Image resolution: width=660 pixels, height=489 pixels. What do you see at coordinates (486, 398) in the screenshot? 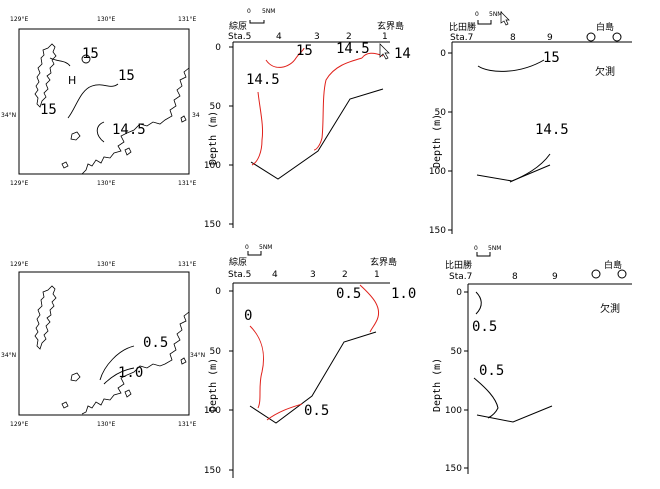
I see `isoline-0.5-lower` at bounding box center [486, 398].